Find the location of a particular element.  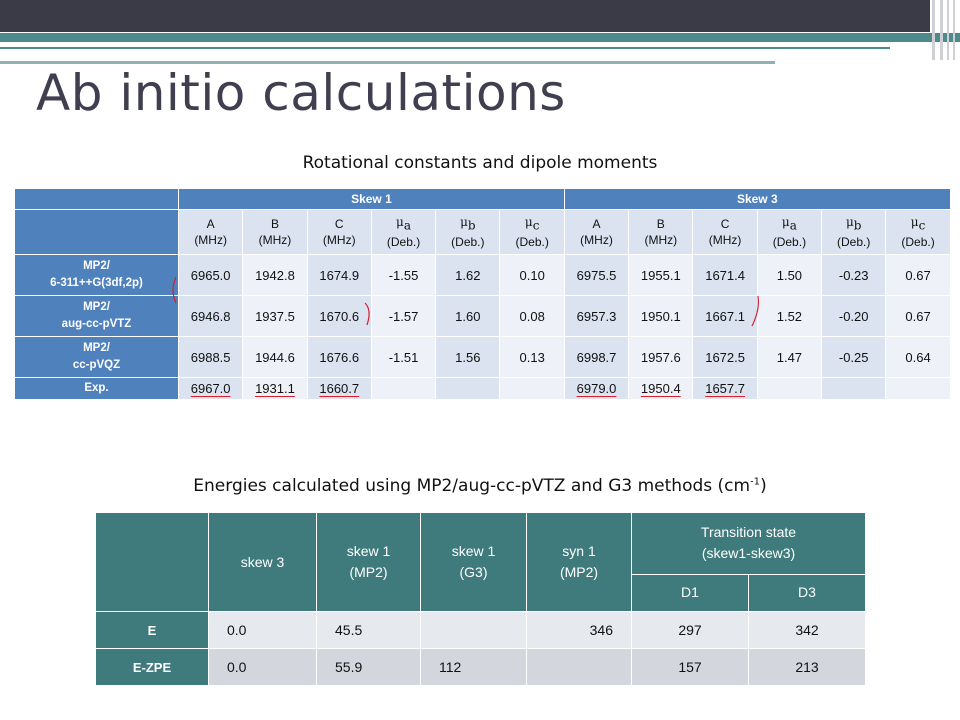

cell-value: 1674.9 is located at coordinates (339, 275).